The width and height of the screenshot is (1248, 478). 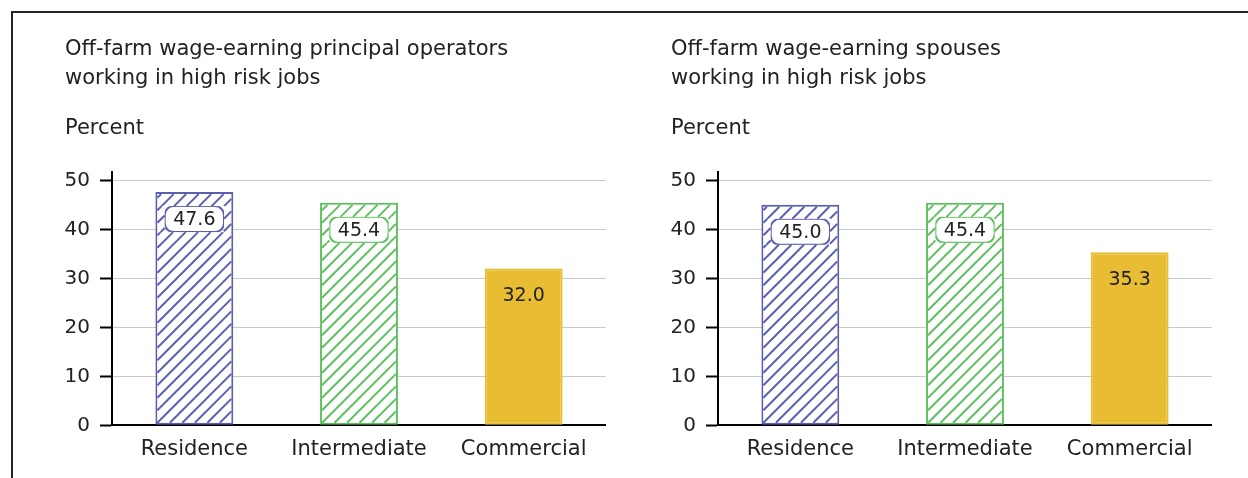 I want to click on data-label: 32.0, so click(x=523, y=294).